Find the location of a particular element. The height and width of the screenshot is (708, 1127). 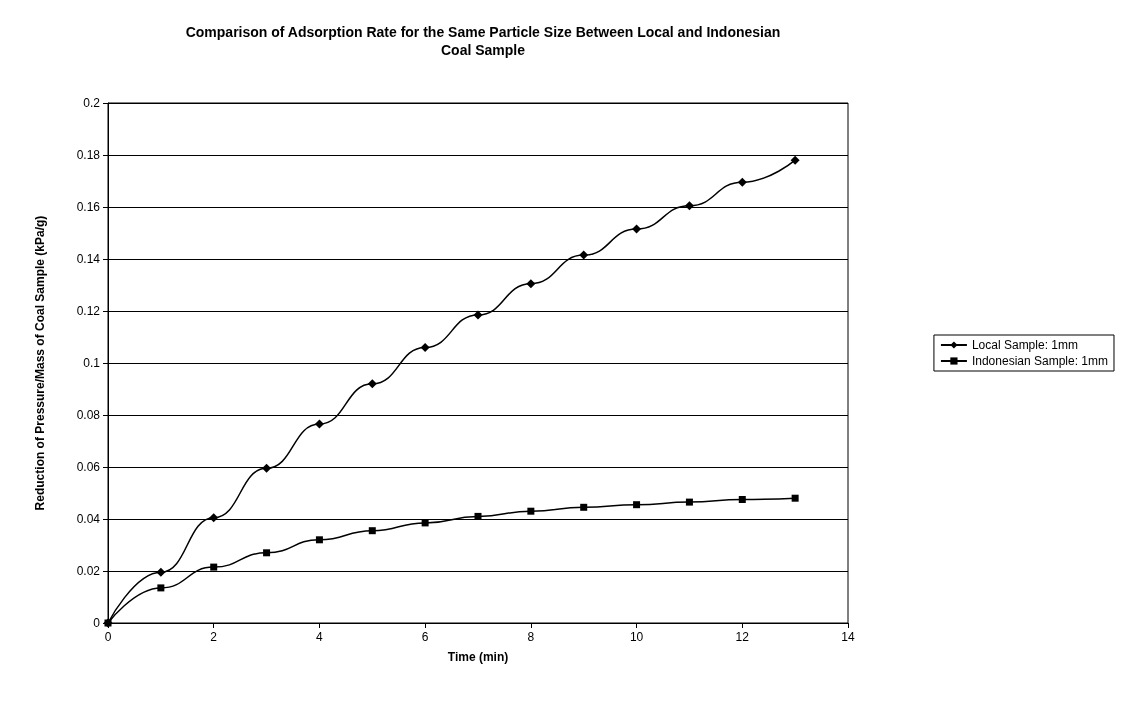

y-tick-label: 0 is located at coordinates (97, 623).